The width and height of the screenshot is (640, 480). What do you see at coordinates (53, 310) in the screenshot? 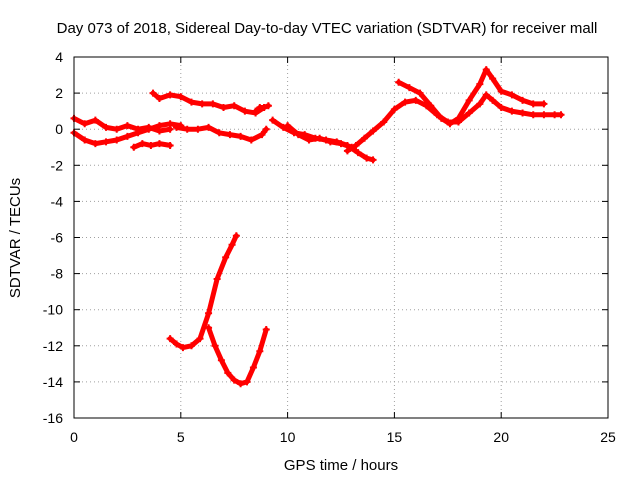
I see `y-tick-label: -10` at bounding box center [53, 310].